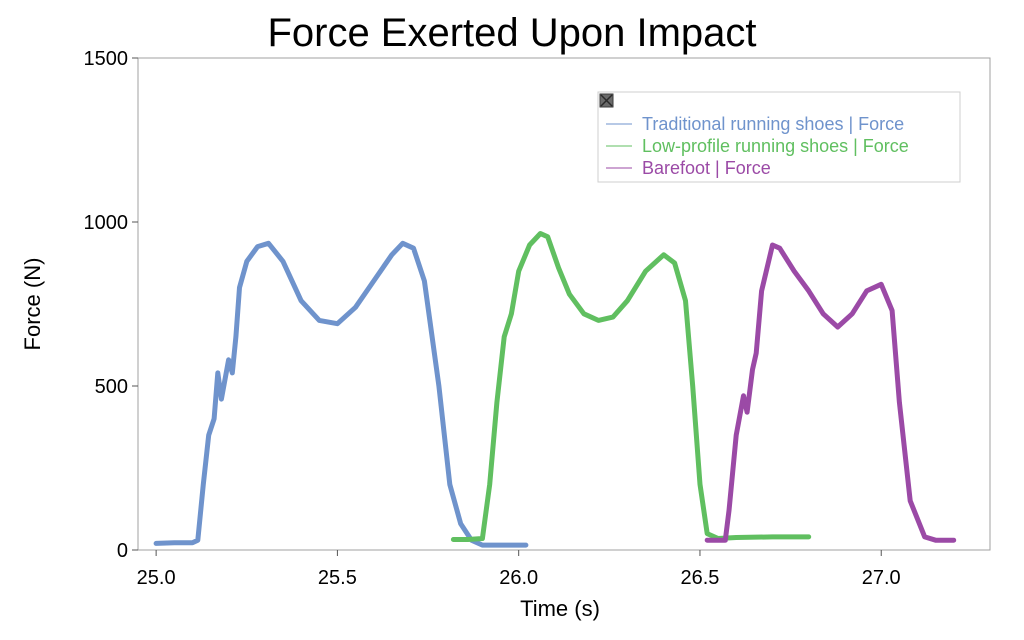 Image resolution: width=1024 pixels, height=640 pixels. What do you see at coordinates (32, 304) in the screenshot?
I see `y-axis-title: Force (N)` at bounding box center [32, 304].